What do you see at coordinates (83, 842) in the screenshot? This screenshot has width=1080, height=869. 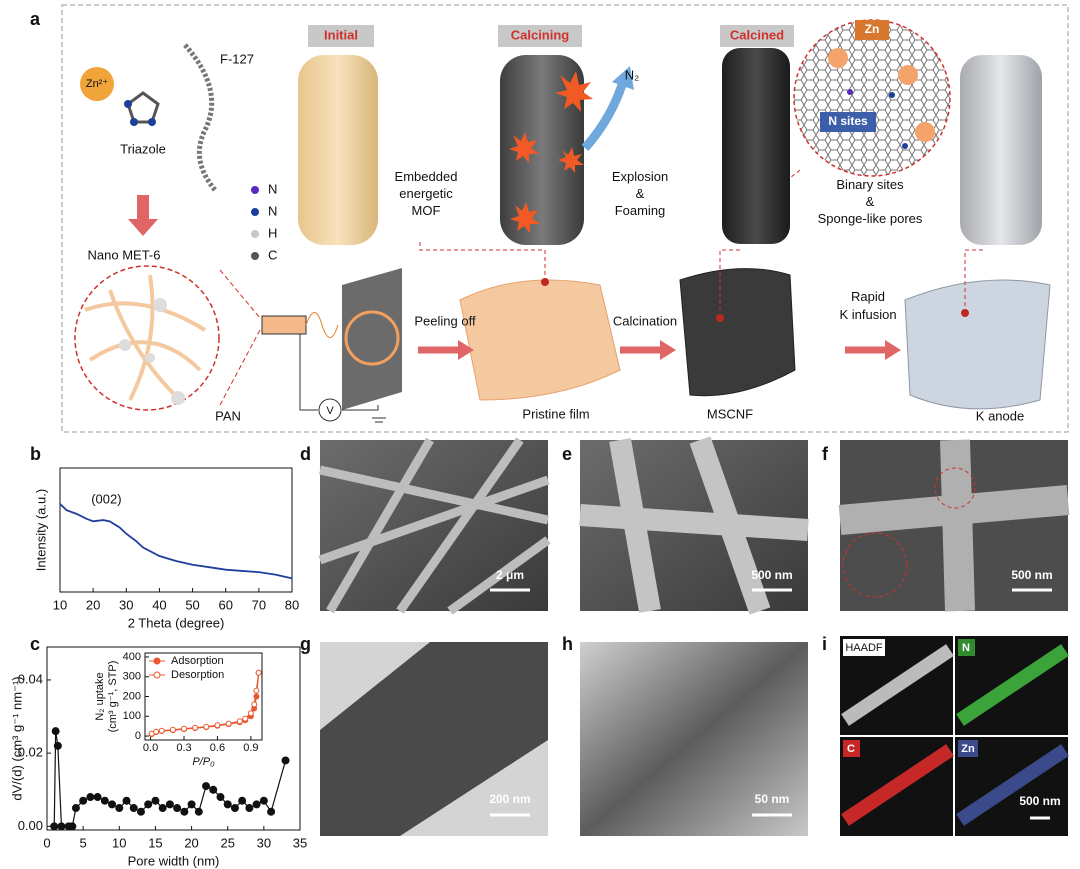 I see `x-tick-label: 5` at bounding box center [83, 842].